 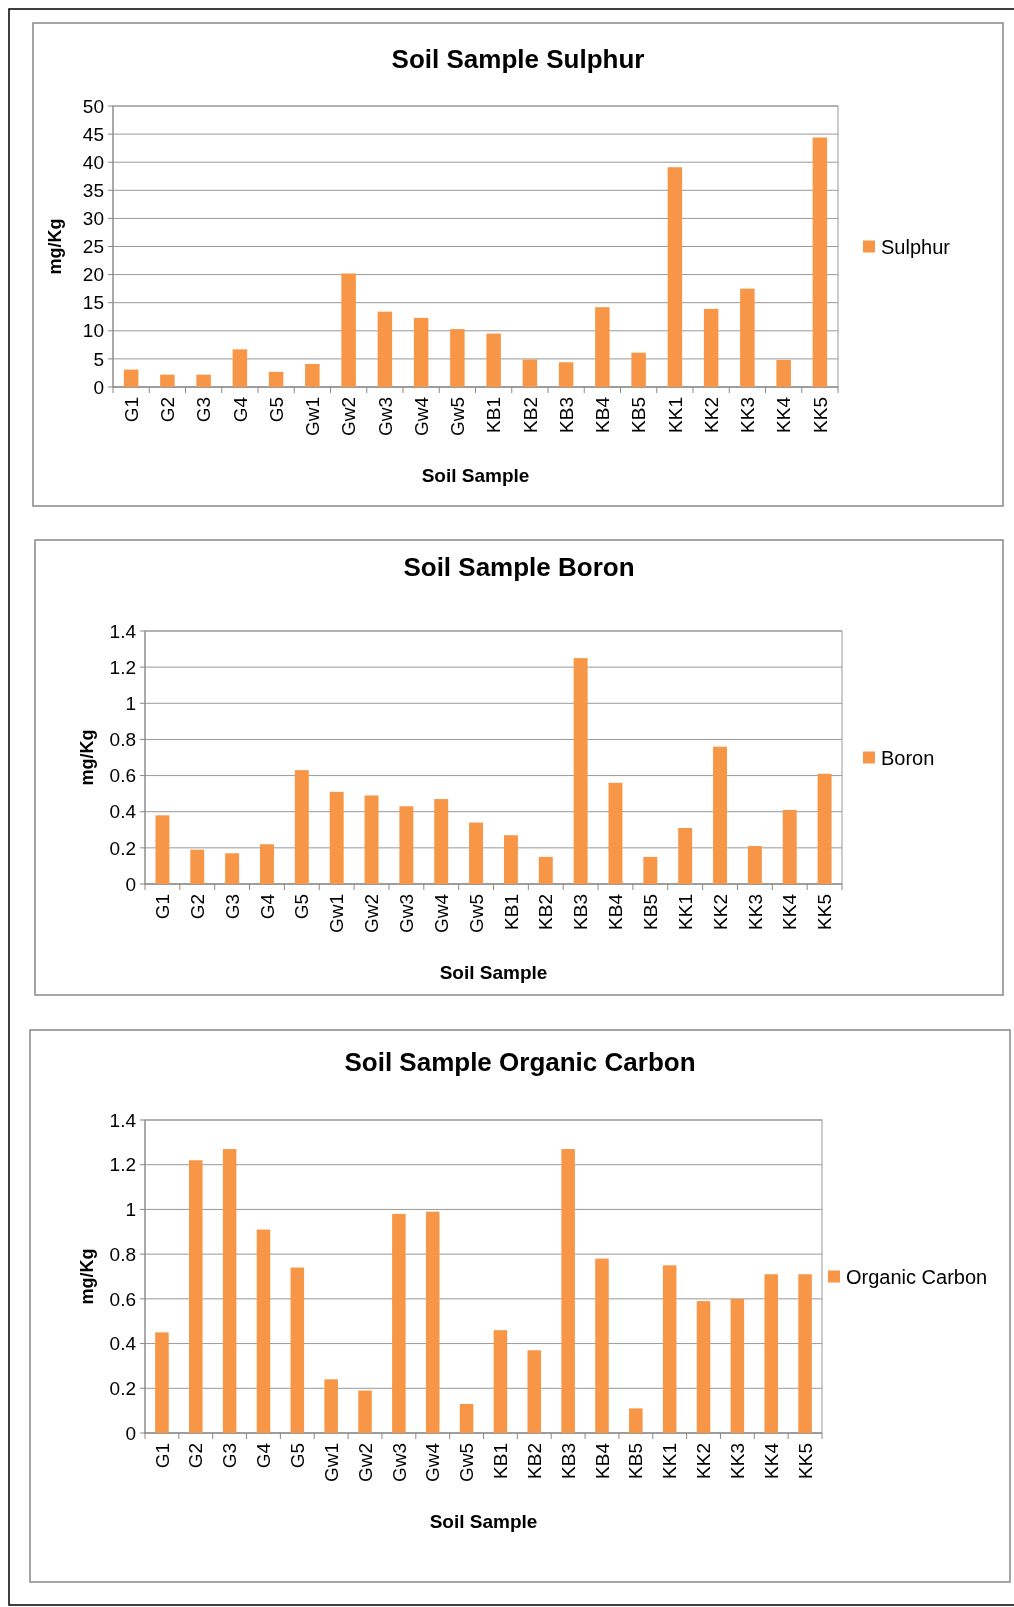 What do you see at coordinates (130, 703) in the screenshot?
I see `y-tick-label: 1` at bounding box center [130, 703].